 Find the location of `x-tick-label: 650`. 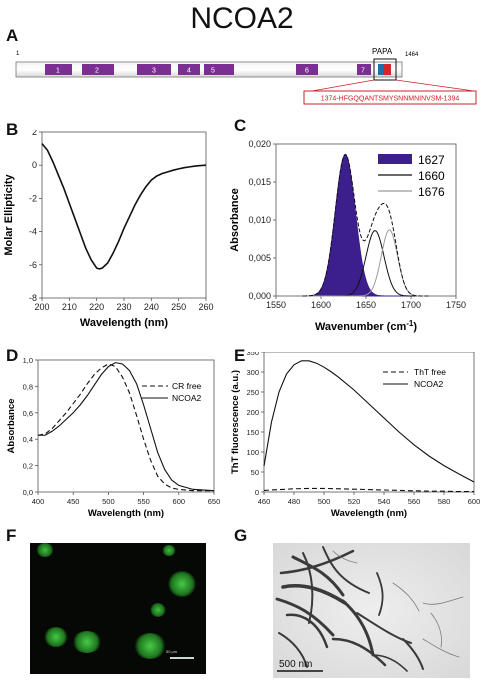

x-tick-label: 650 is located at coordinates (214, 501).